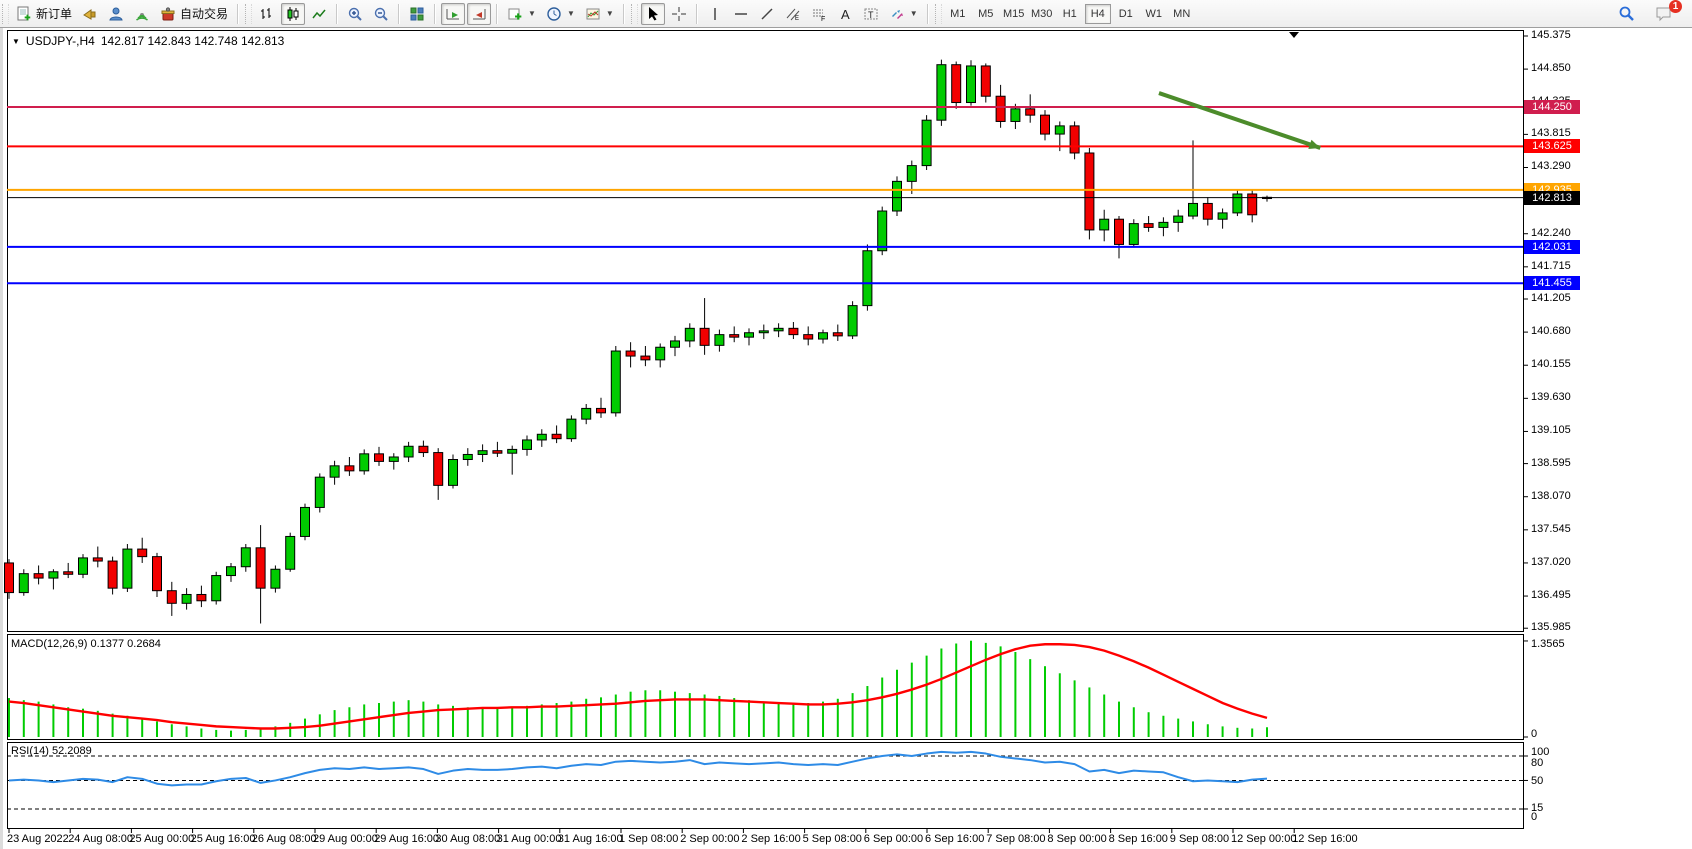  What do you see at coordinates (893, 839) in the screenshot?
I see `time-axis-label: 6 Sep 00:00` at bounding box center [893, 839].